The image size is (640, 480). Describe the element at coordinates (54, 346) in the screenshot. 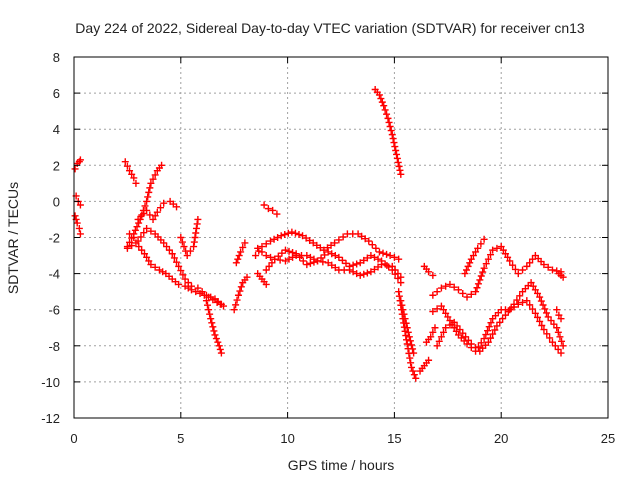

I see `y-tick-label: -8` at that location.